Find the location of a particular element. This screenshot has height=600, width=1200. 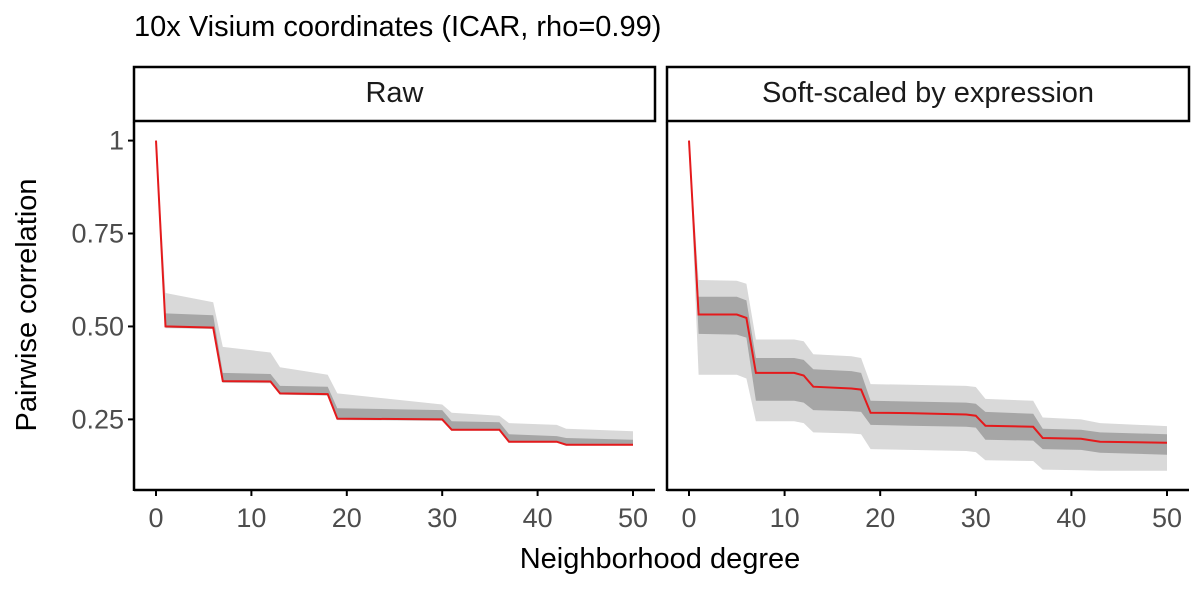

x-axis-title: Neighborhood degree is located at coordinates (660, 559).